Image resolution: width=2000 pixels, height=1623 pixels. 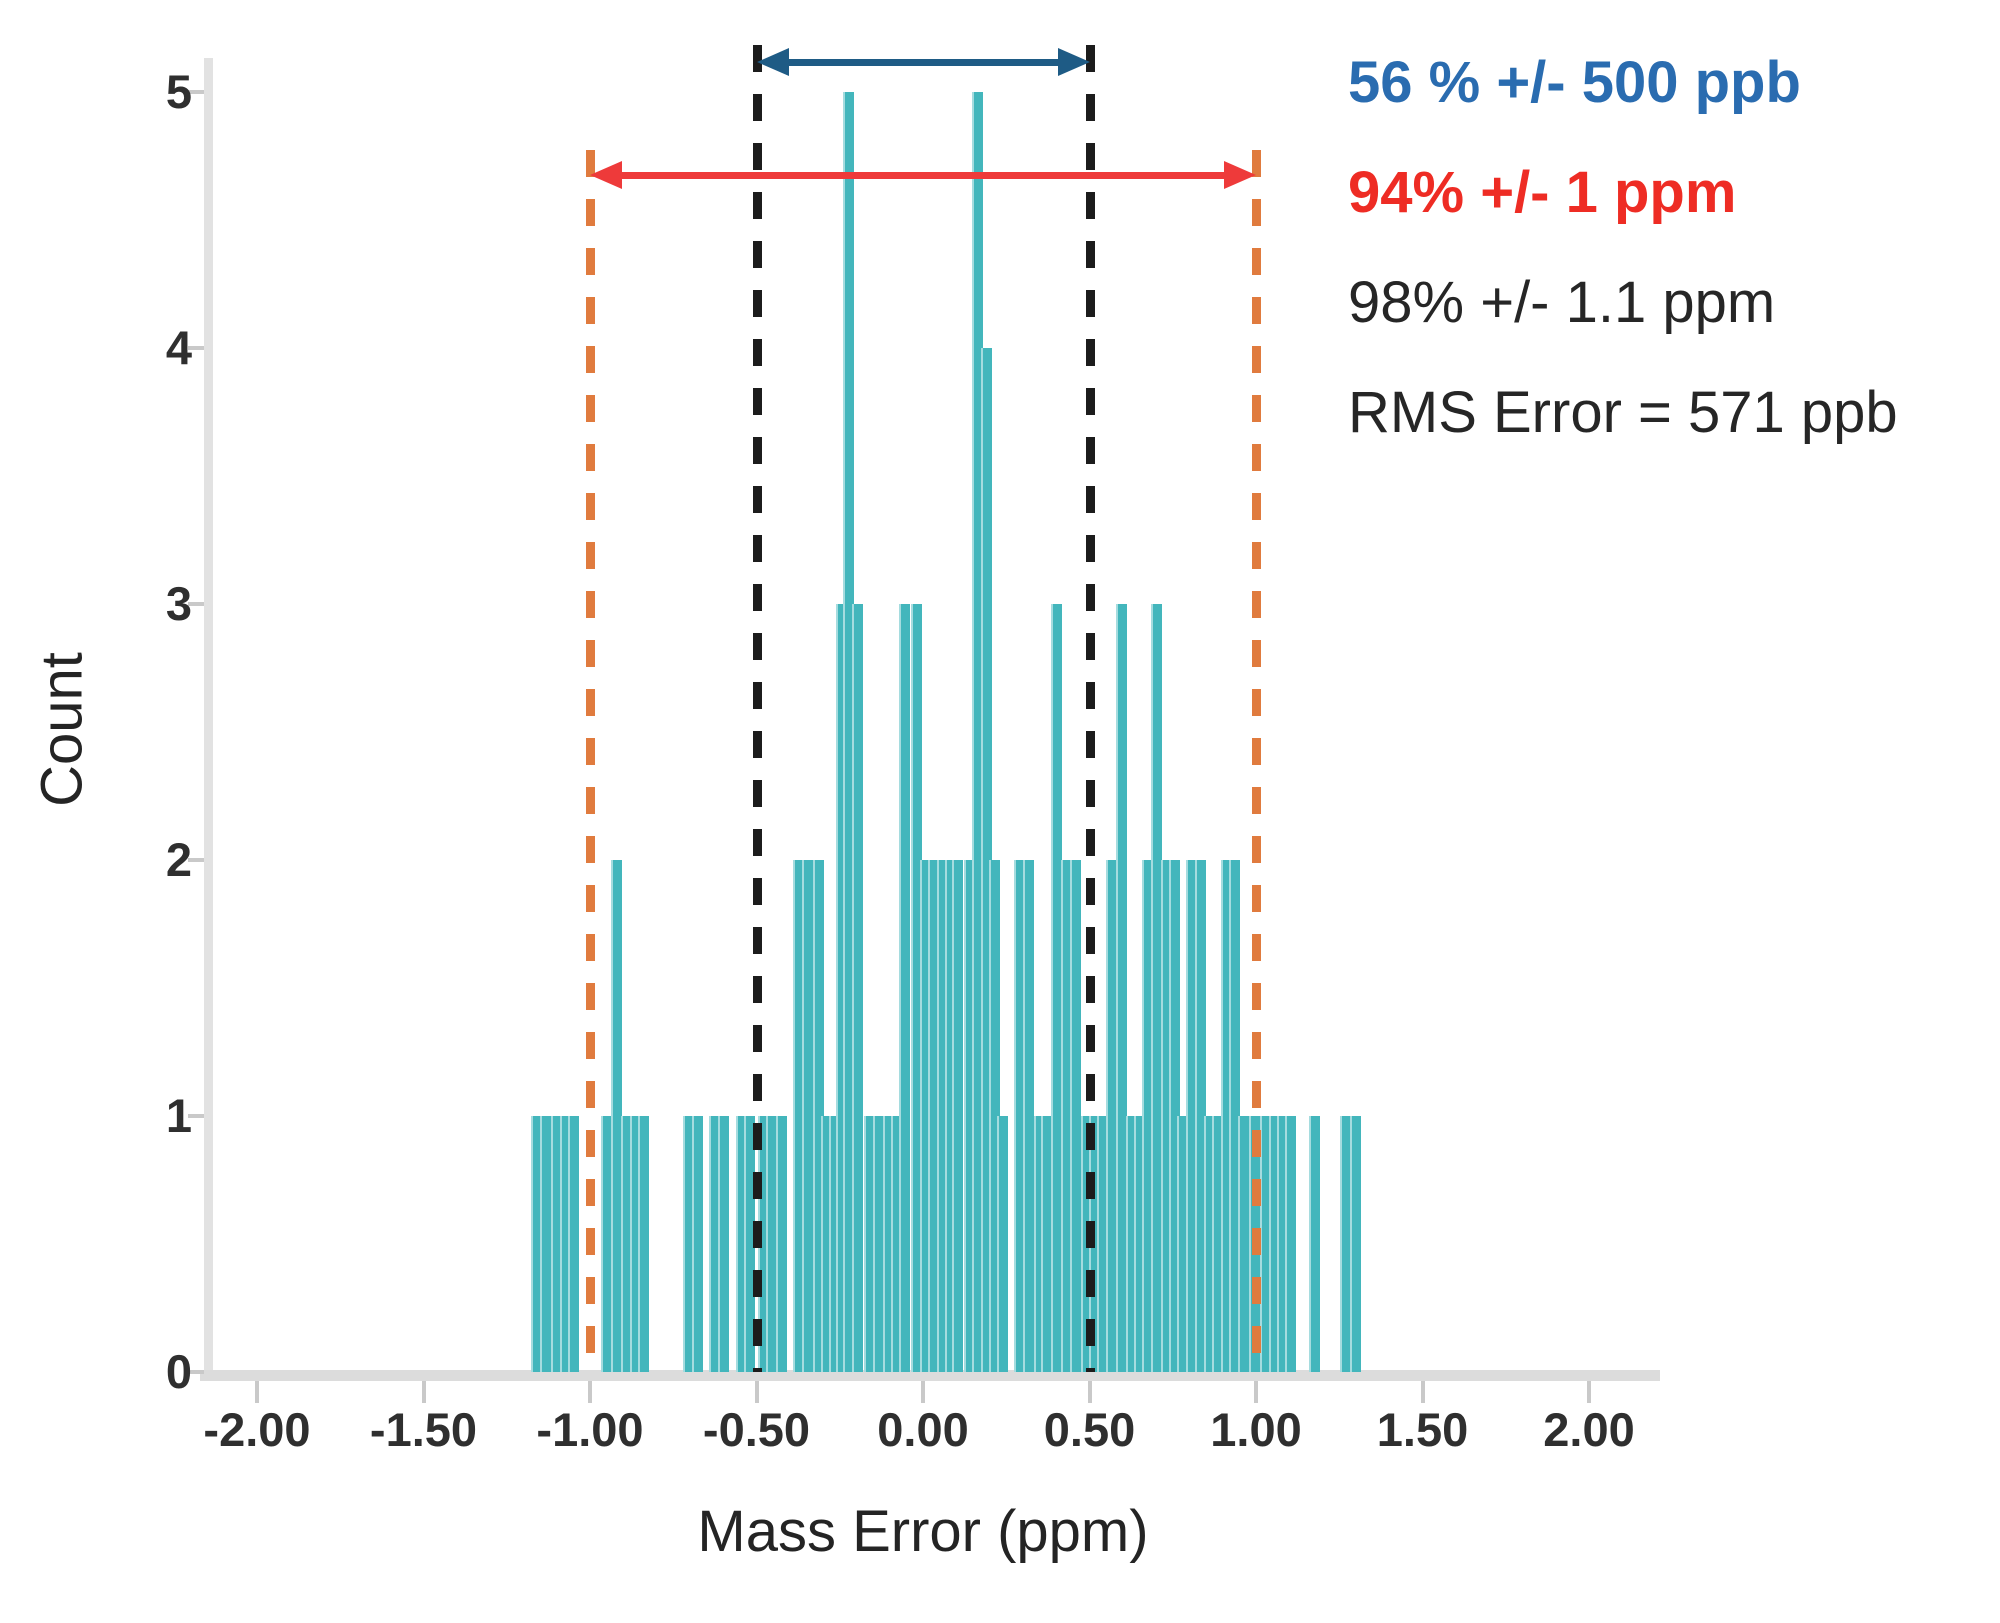 What do you see at coordinates (1089, 1429) in the screenshot?
I see `x-tick-label: 0.50` at bounding box center [1089, 1429].